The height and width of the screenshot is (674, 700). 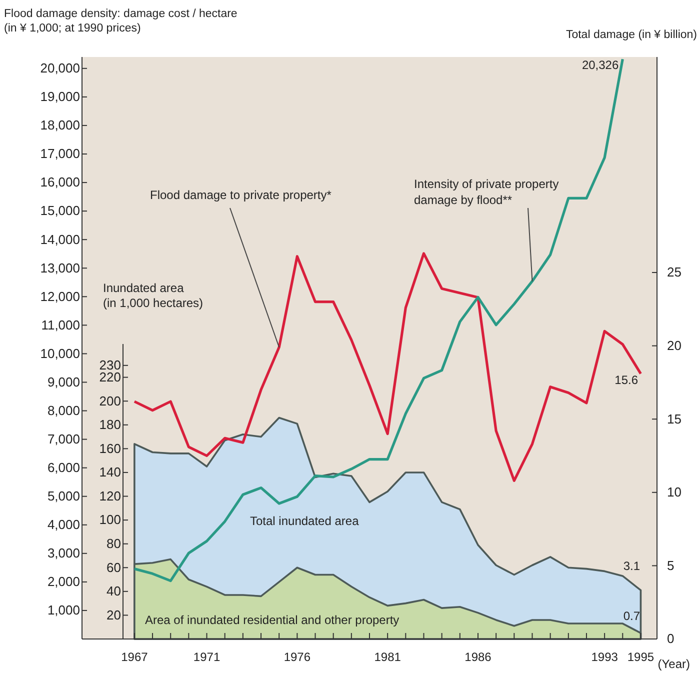 I want to click on annotation: 3.1, so click(x=631, y=566).